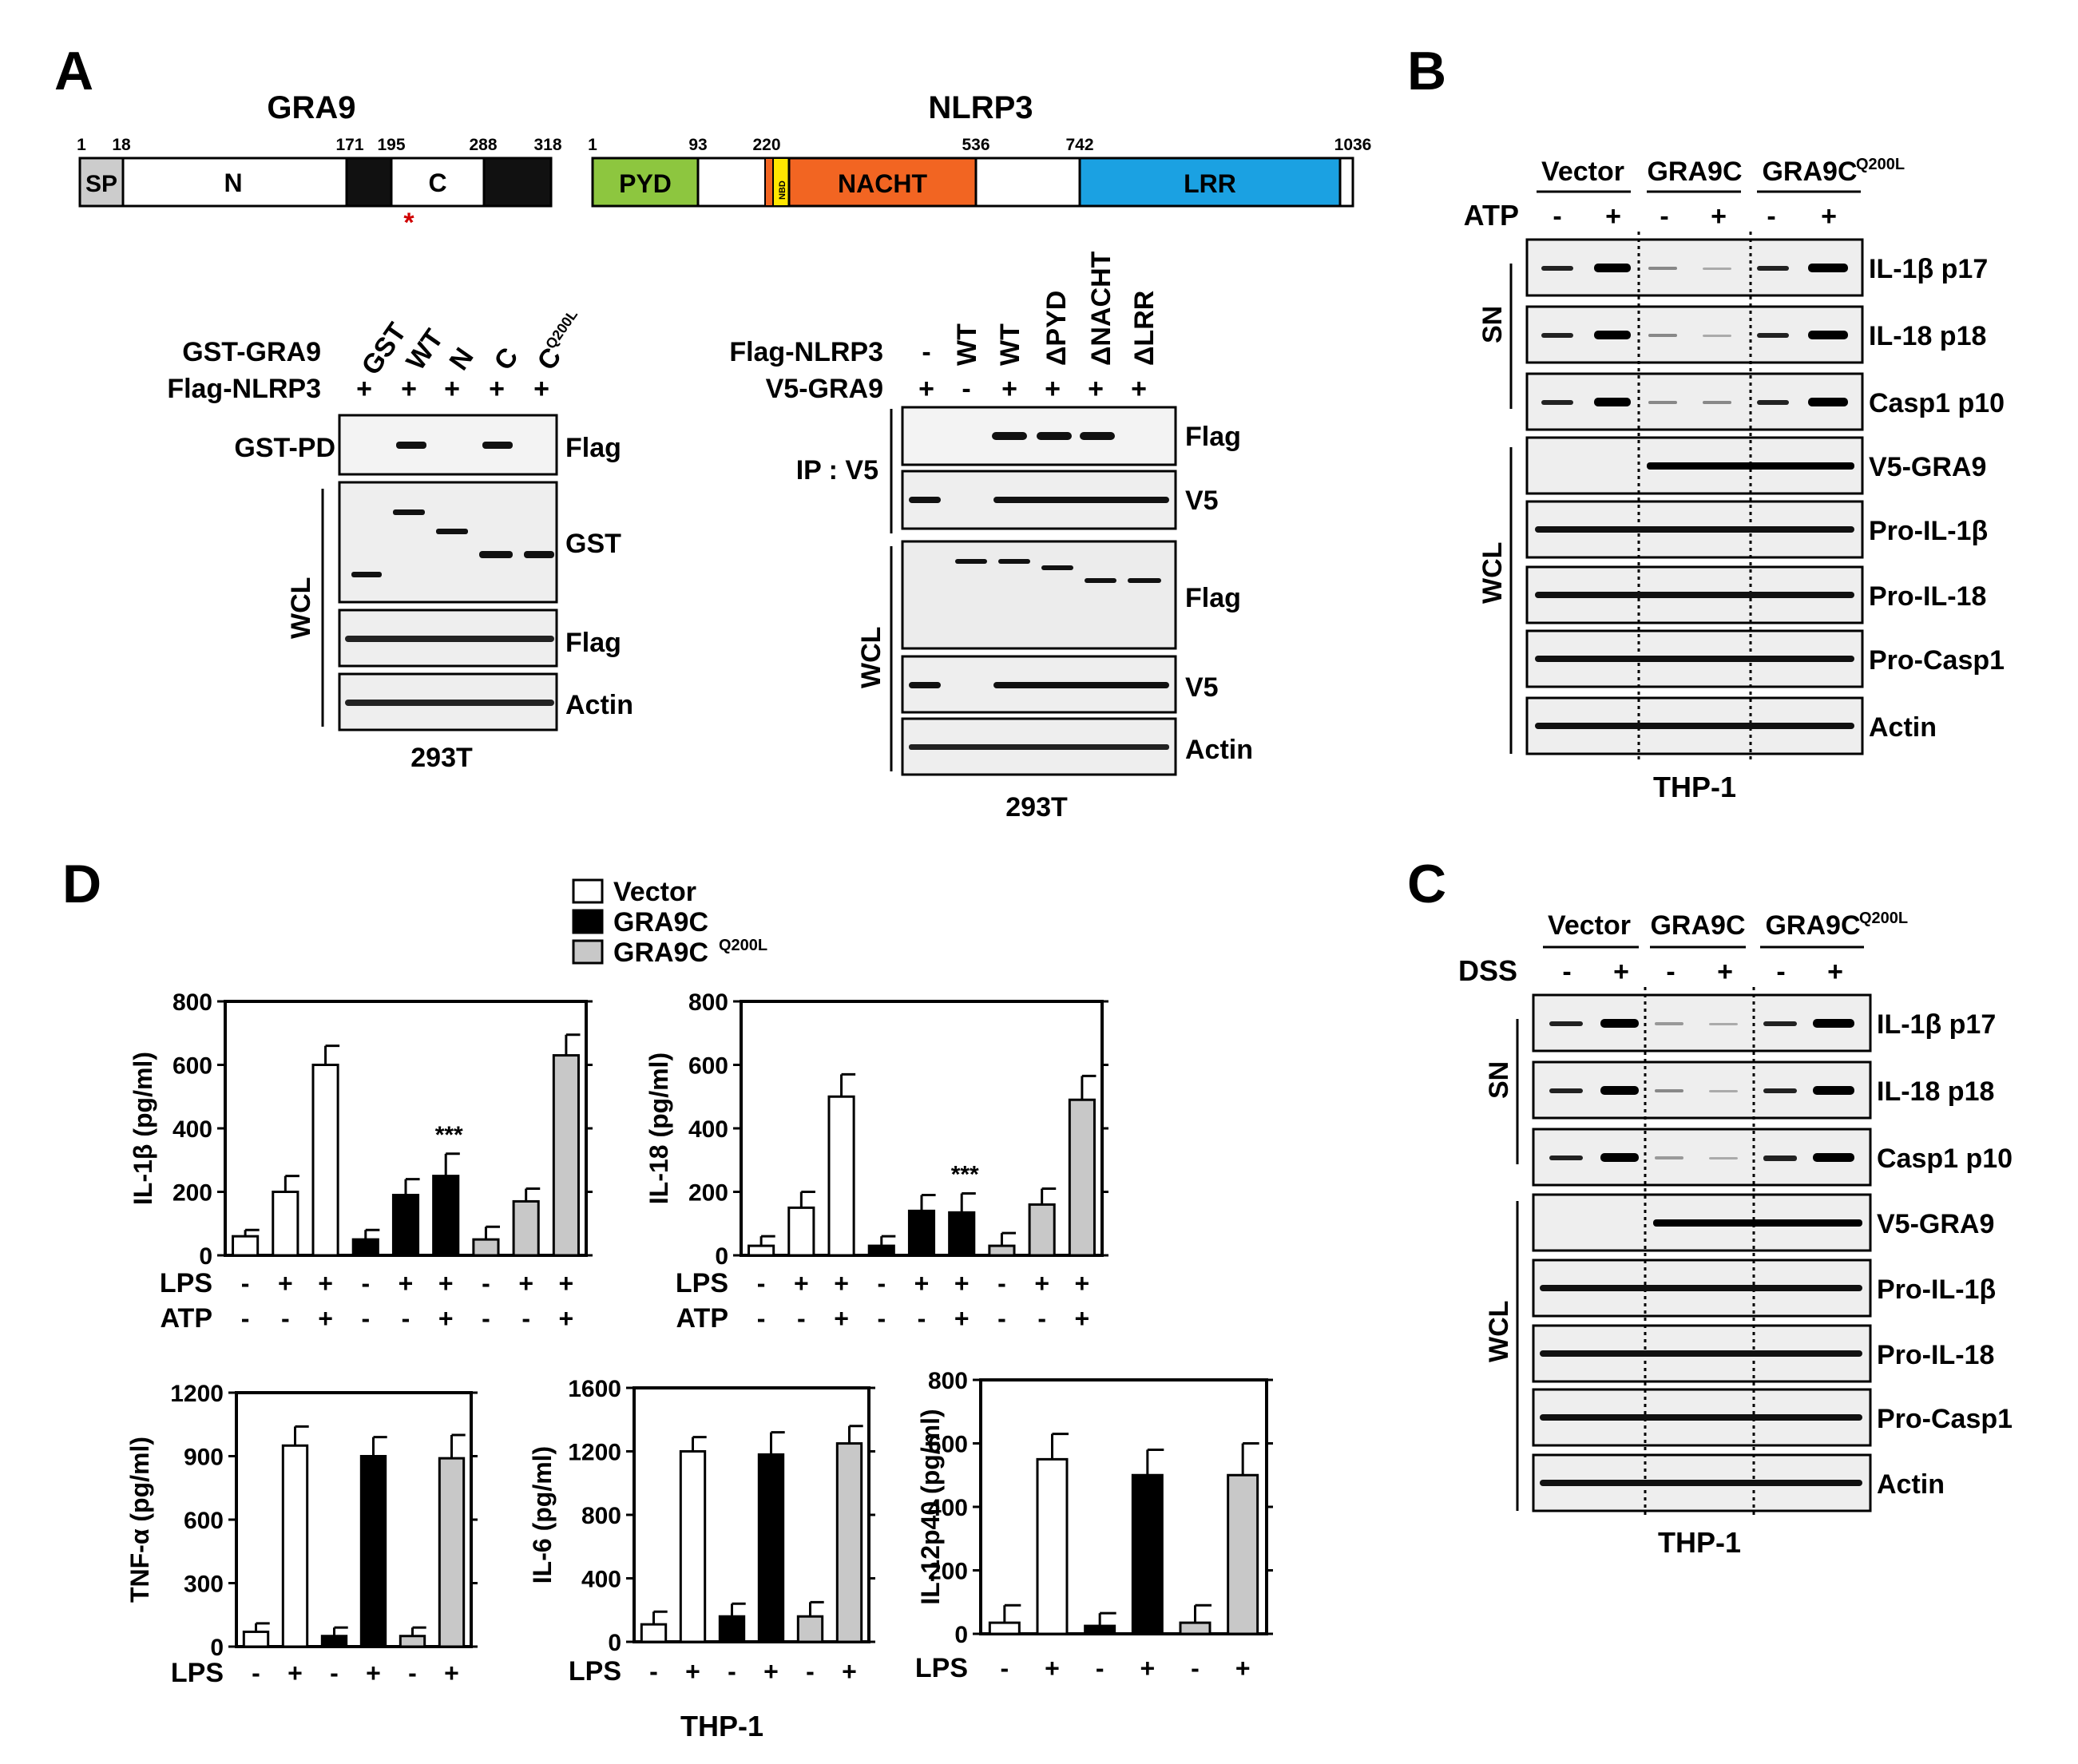 The width and height of the screenshot is (2078, 1764). Describe the element at coordinates (1426, 884) in the screenshot. I see `panel-label-c: C` at that location.